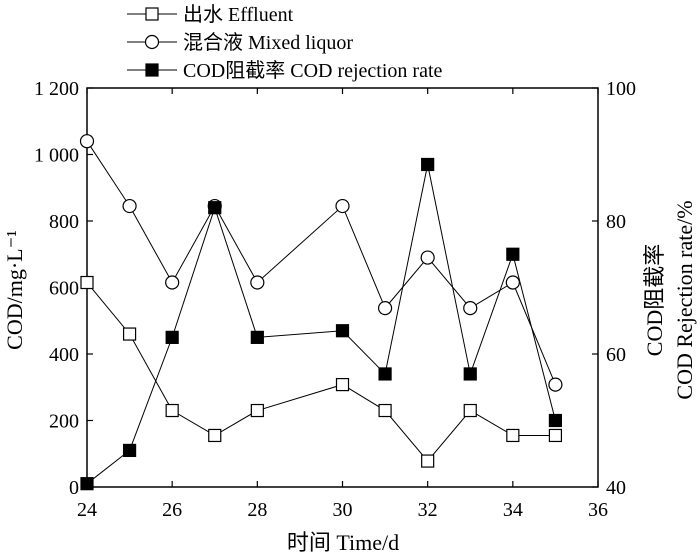  I want to click on y-left-tick-label: 800, so click(64, 222).